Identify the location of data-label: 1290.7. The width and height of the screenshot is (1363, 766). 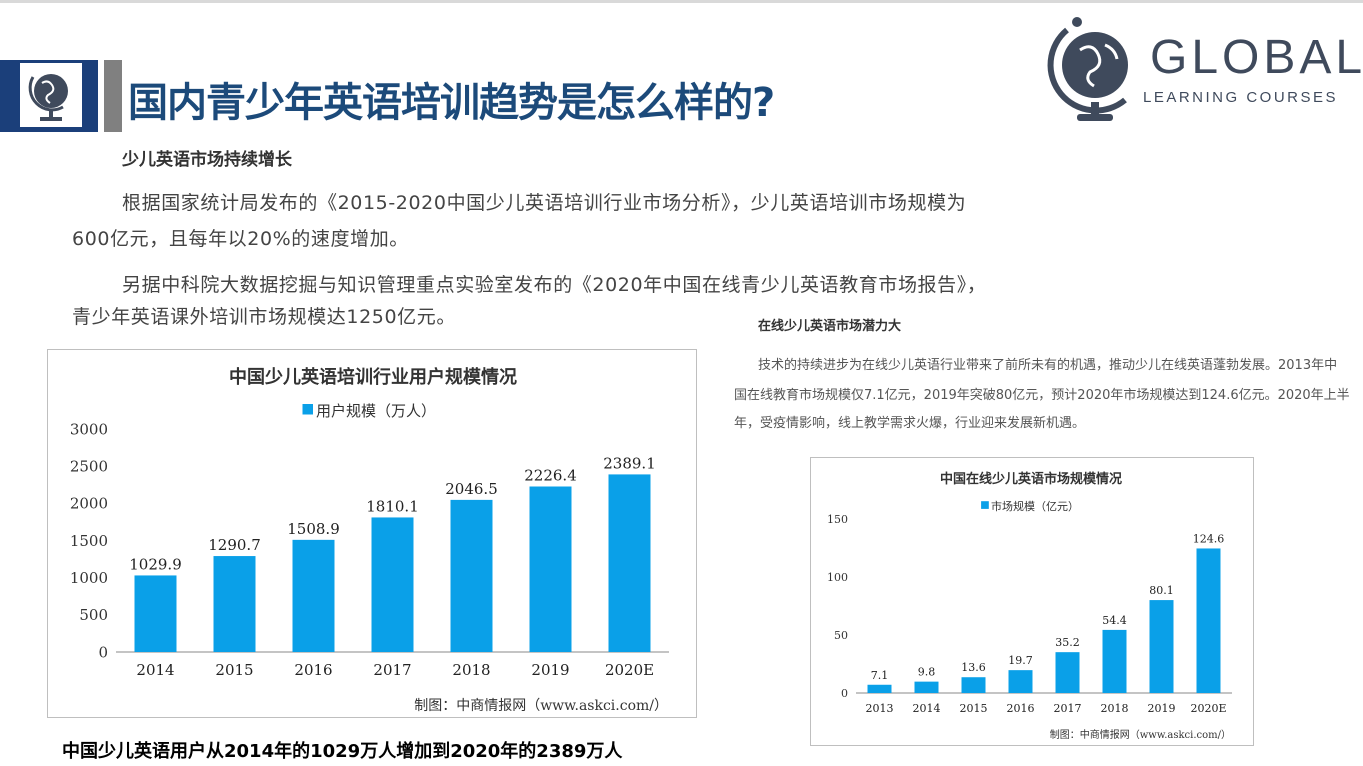
(234, 545).